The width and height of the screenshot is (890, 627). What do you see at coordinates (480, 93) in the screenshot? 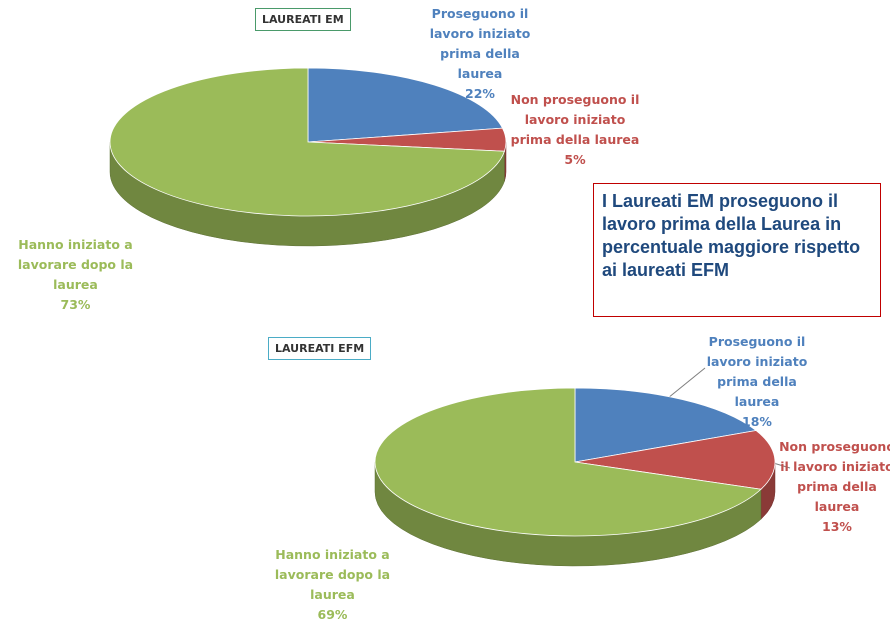
I see `value-label: 22%` at bounding box center [480, 93].